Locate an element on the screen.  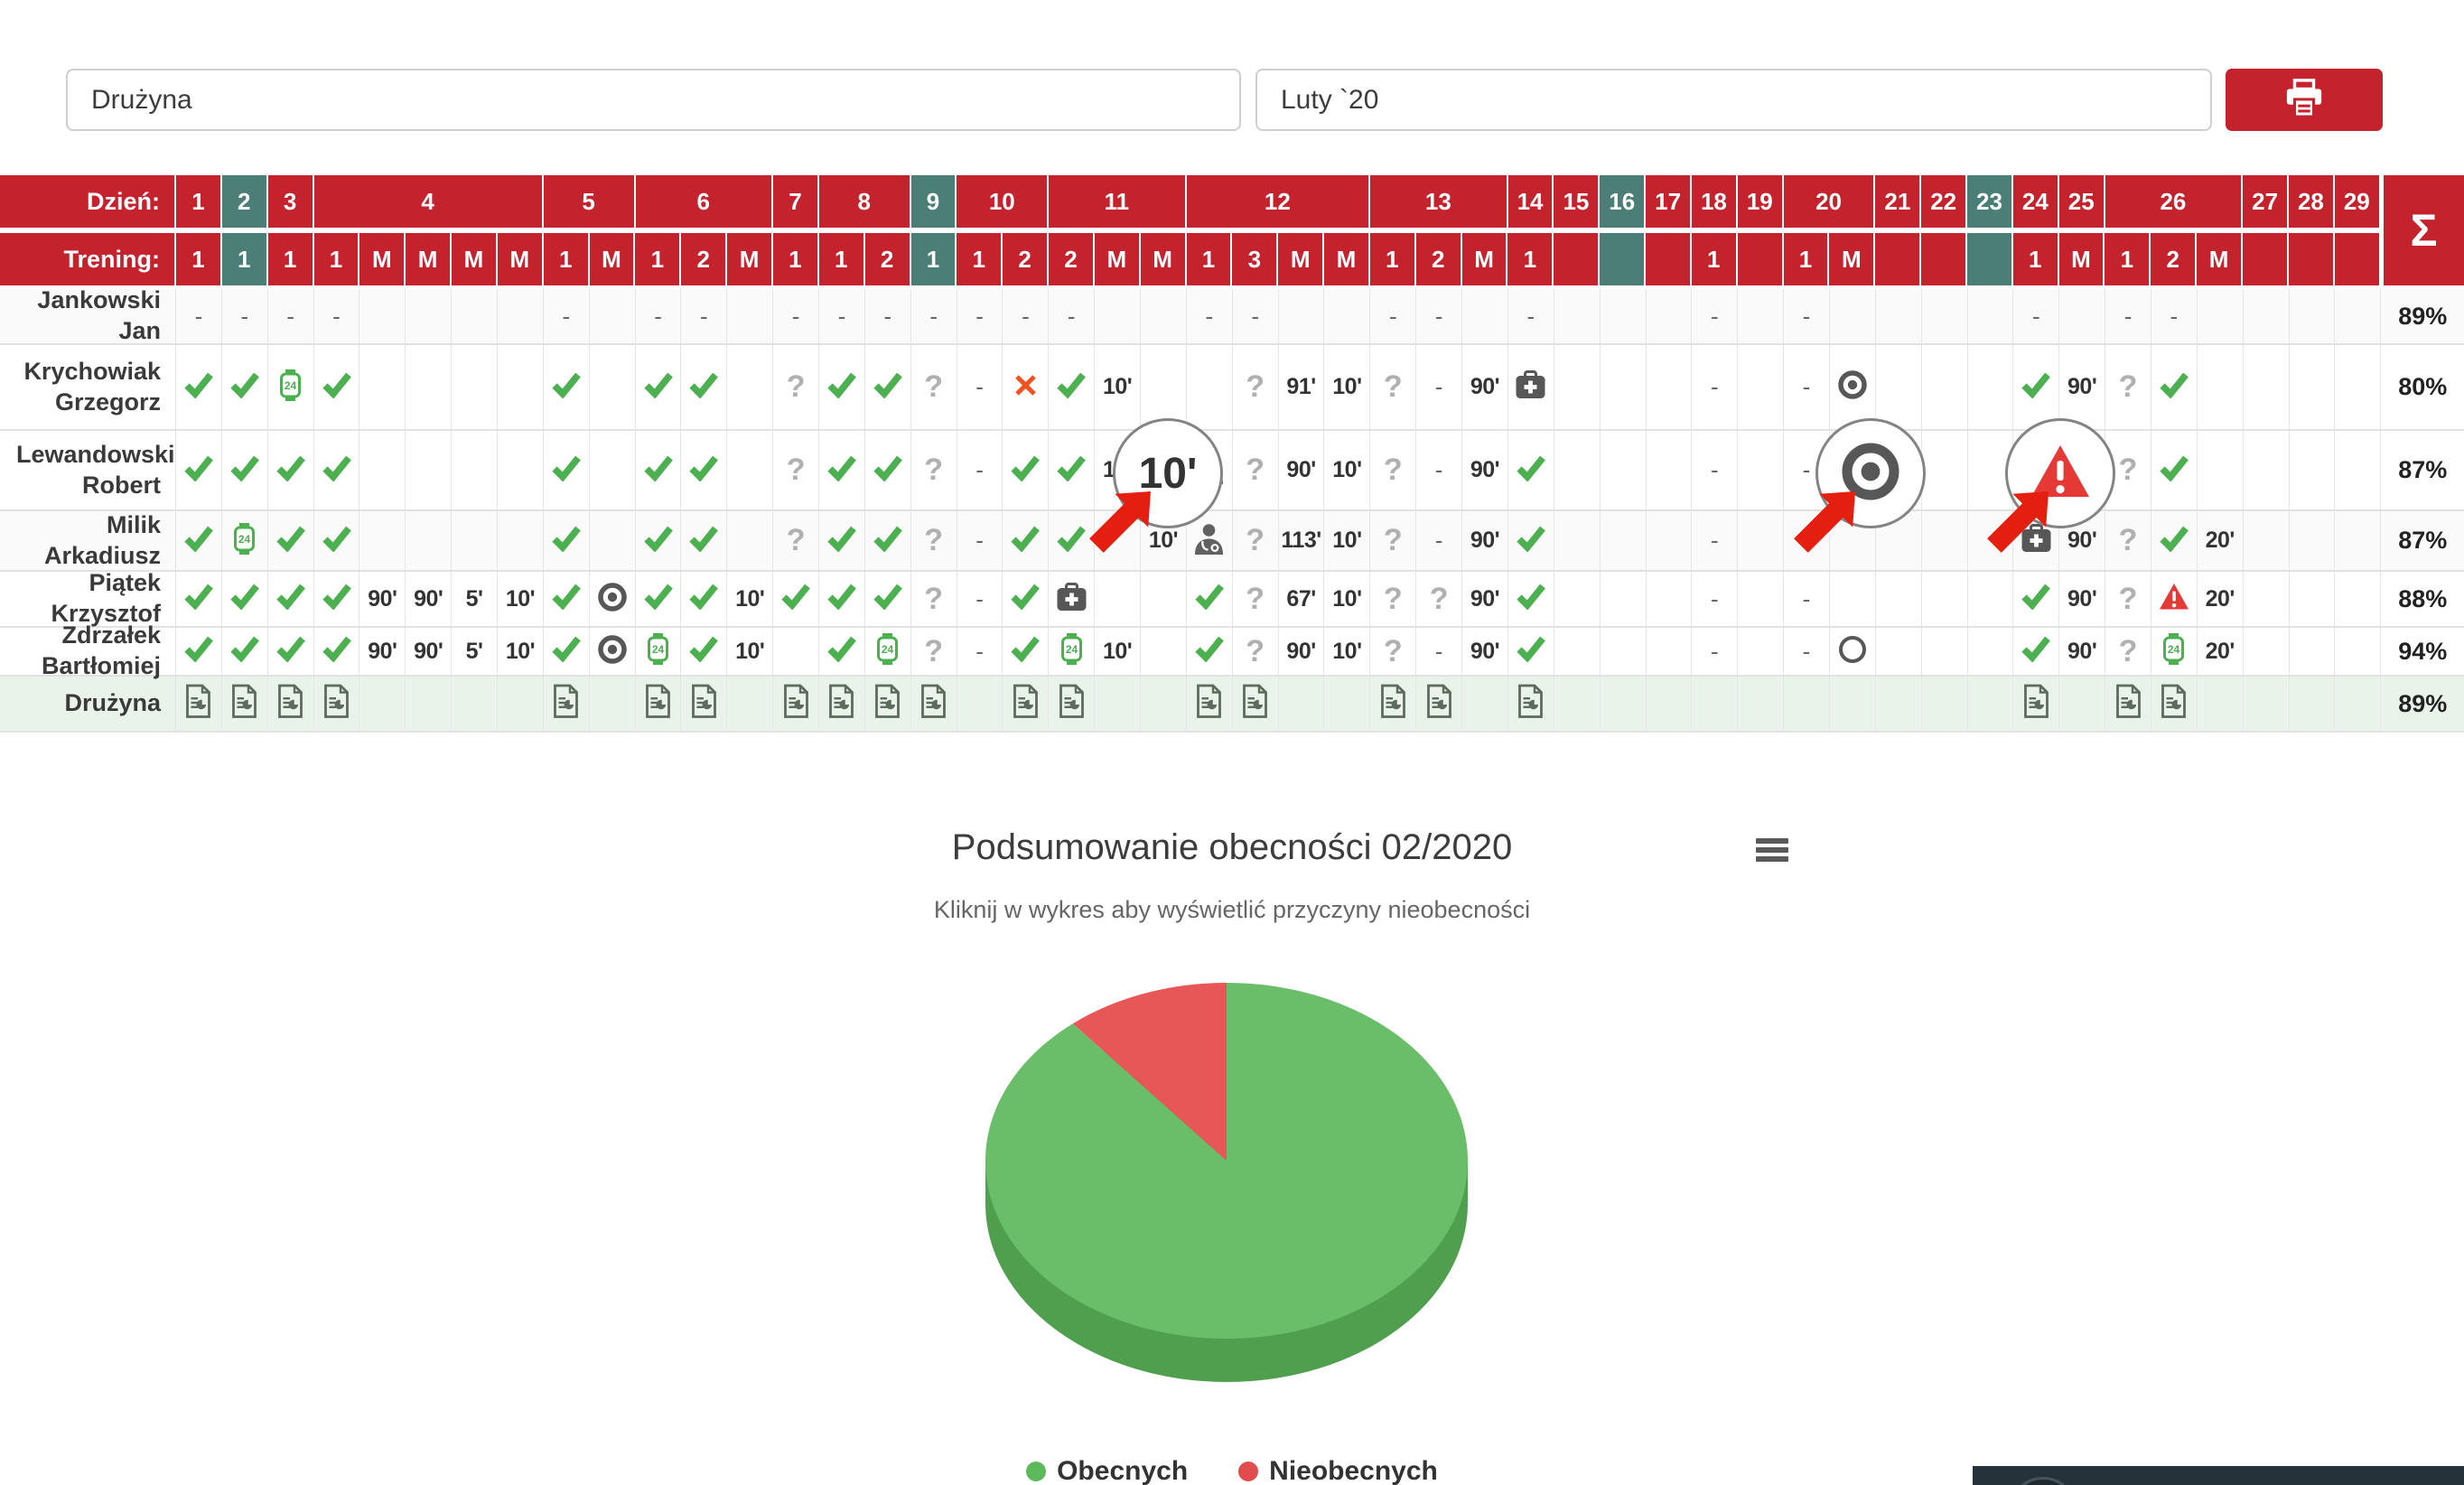
attendance-cell: 20' is located at coordinates (2221, 652).